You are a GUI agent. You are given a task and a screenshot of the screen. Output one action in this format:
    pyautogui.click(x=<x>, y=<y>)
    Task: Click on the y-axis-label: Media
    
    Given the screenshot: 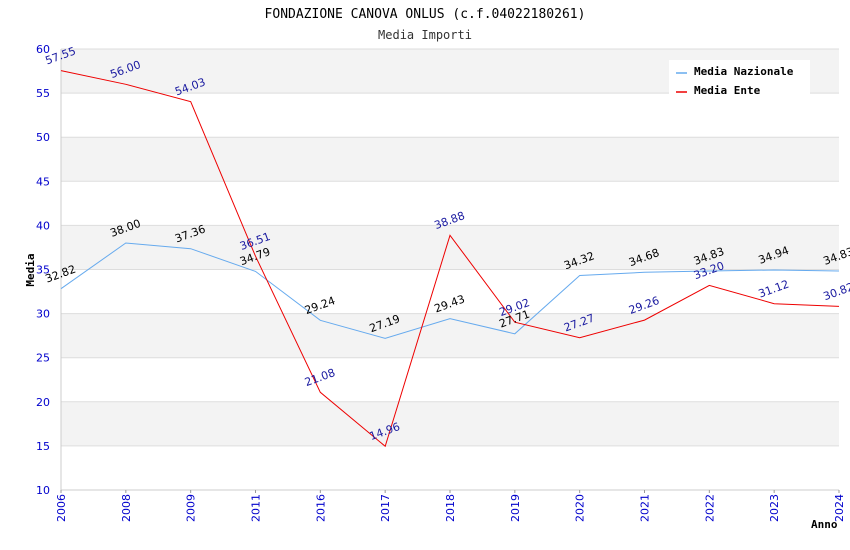 What is the action you would take?
    pyautogui.click(x=30, y=269)
    